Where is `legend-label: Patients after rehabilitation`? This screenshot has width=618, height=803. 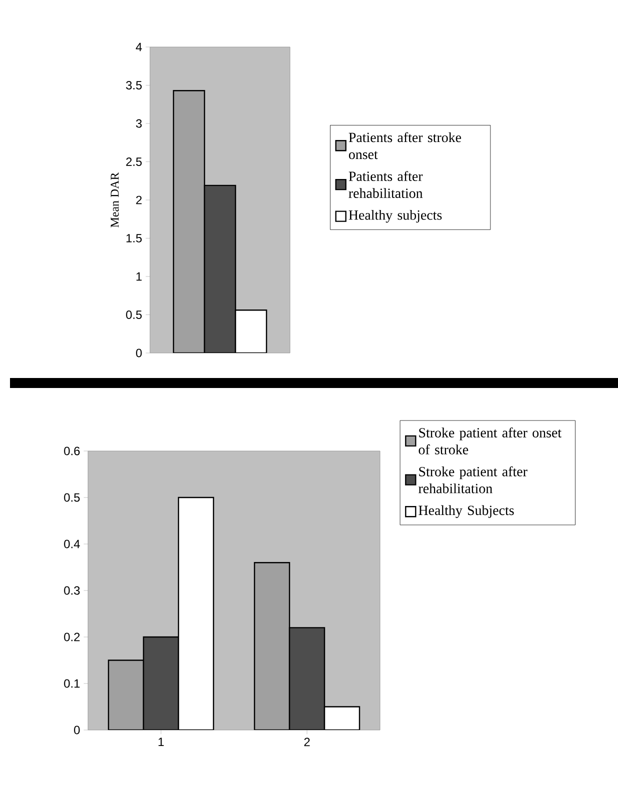
legend-label: Patients after rehabilitation is located at coordinates (385, 184).